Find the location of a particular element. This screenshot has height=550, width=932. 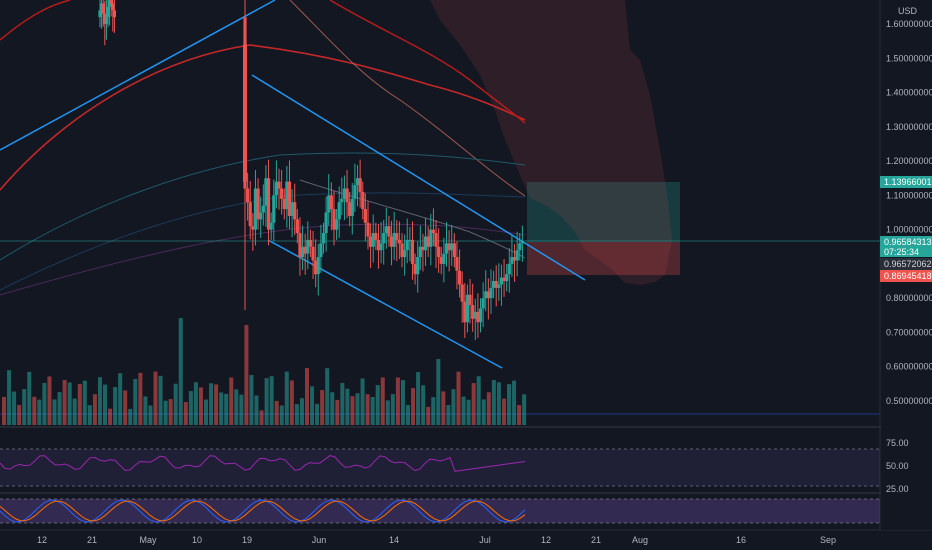

stop-price-tag: 0.86945418 is located at coordinates (906, 276).